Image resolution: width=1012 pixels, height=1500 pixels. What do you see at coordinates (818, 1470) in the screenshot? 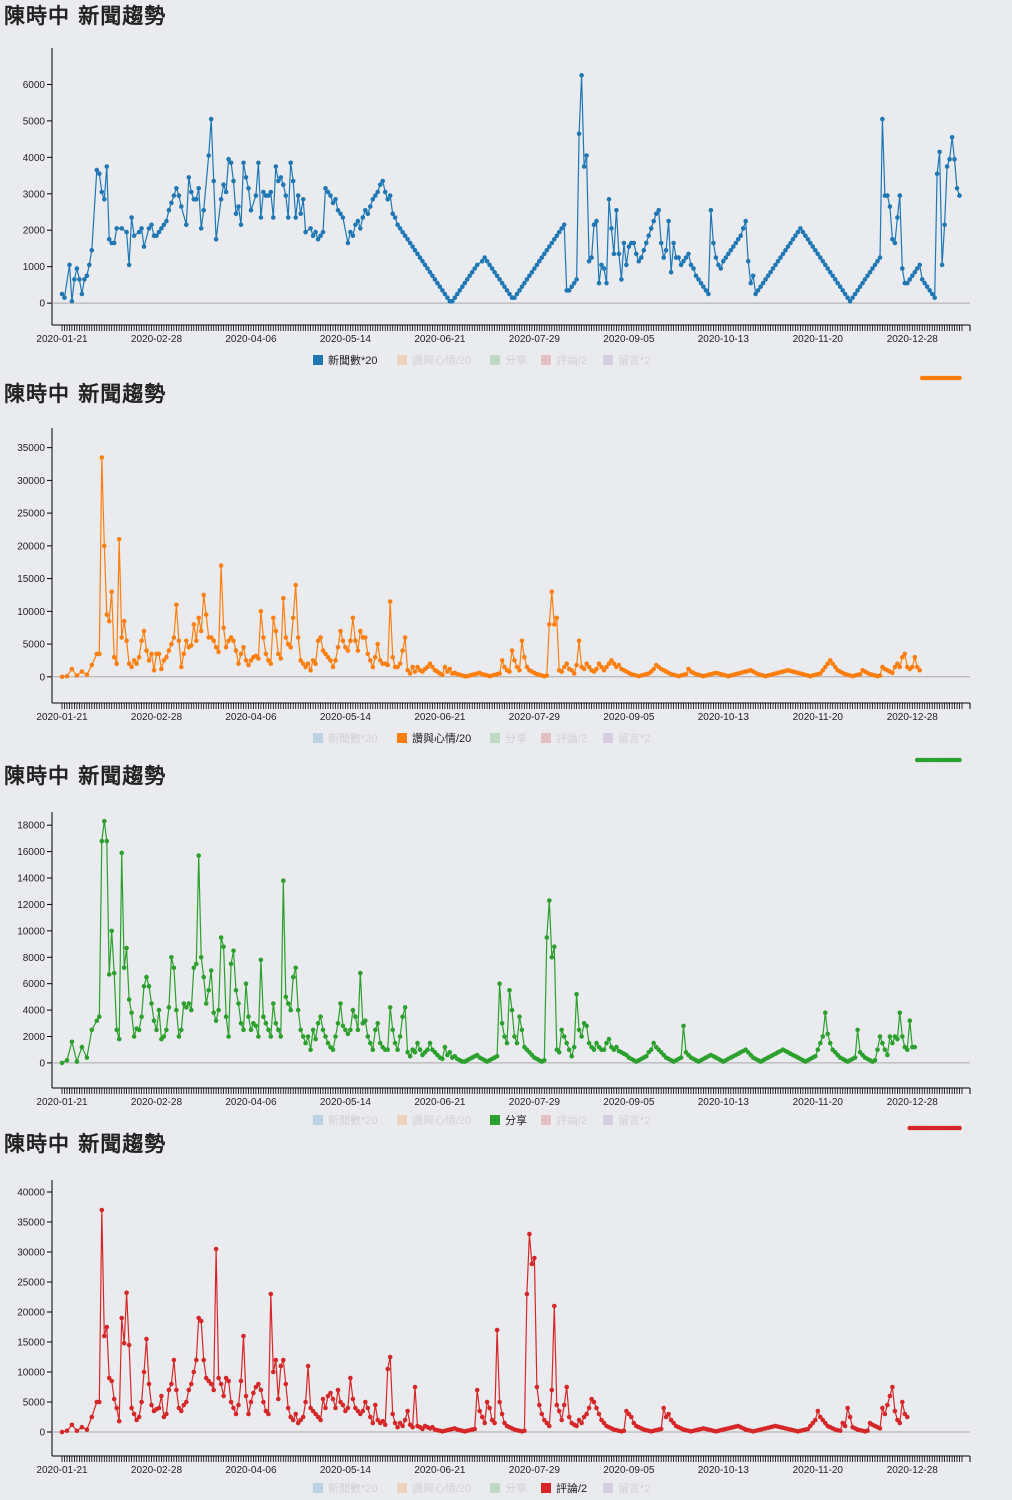
I see `x-tick-label: 2020-11-20` at bounding box center [818, 1470].